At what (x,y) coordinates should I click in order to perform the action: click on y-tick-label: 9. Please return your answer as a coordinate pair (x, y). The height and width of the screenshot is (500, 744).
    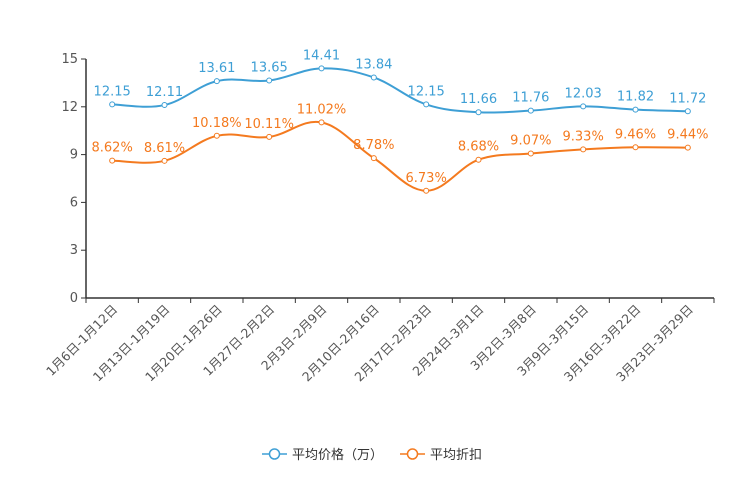
    Looking at the image, I should click on (74, 155).